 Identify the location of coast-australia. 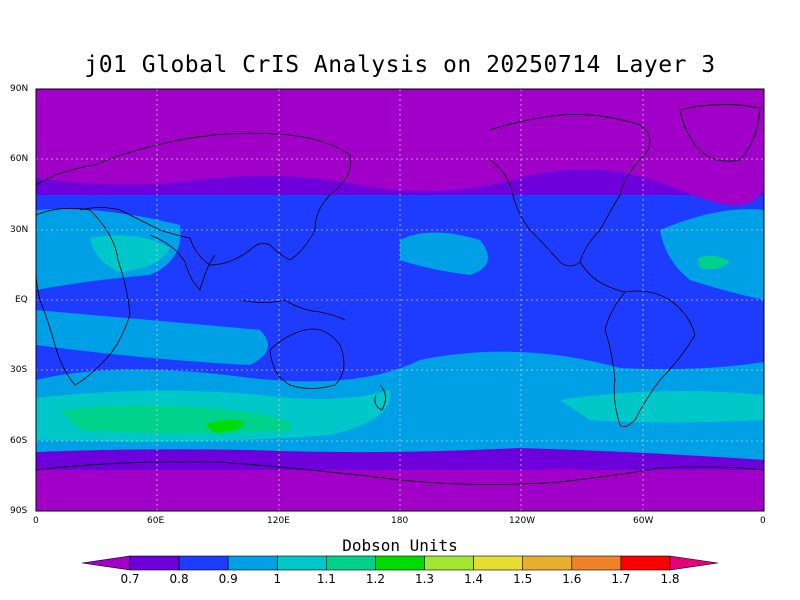
(307, 358).